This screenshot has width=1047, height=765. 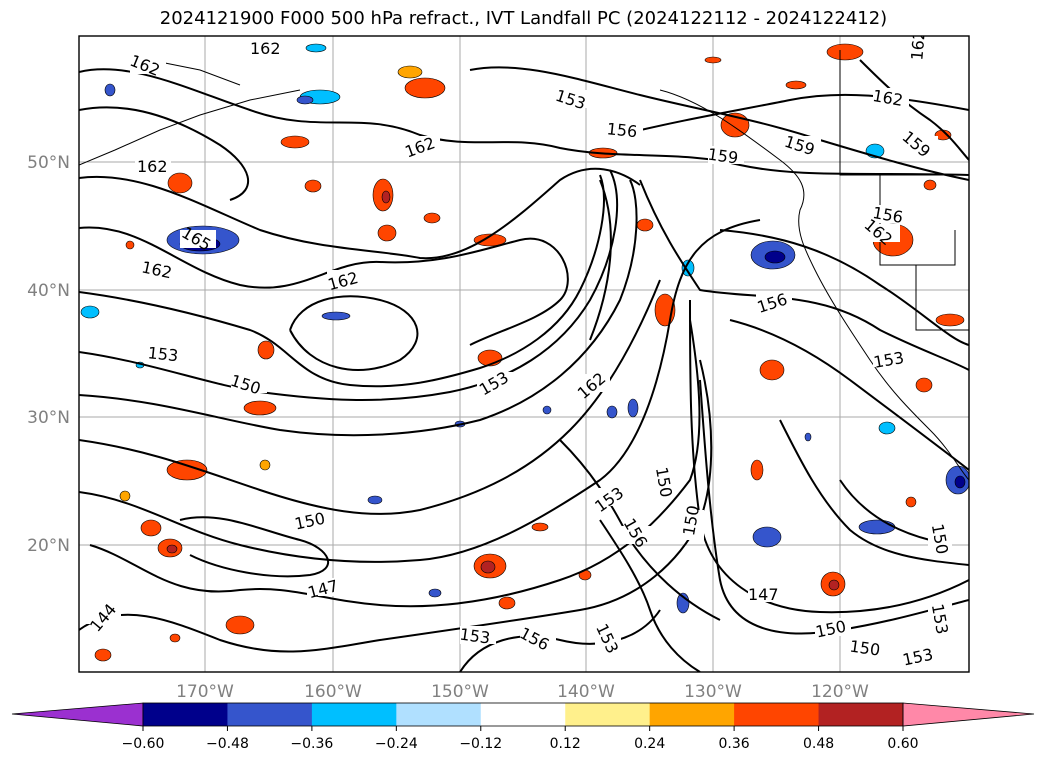 I want to click on contour-label: 147, so click(x=763, y=594).